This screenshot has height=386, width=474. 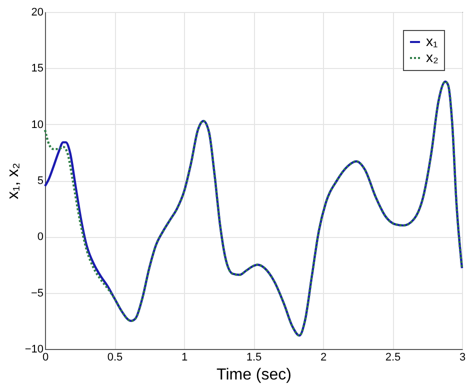 What do you see at coordinates (37, 68) in the screenshot?
I see `y-tick-label: 15` at bounding box center [37, 68].